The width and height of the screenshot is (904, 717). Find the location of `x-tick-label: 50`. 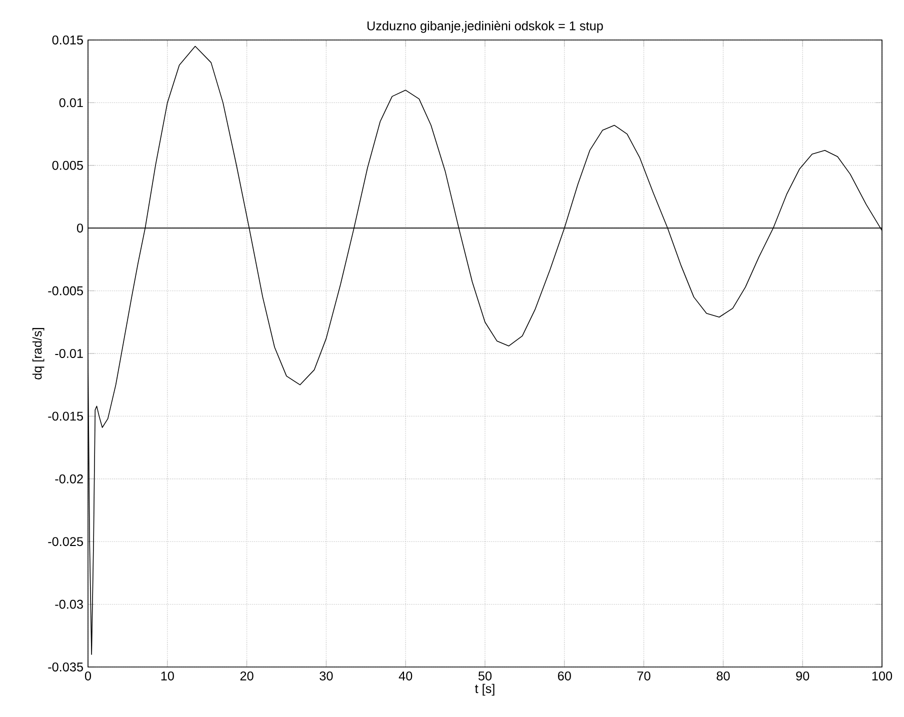

x-tick-label: 50 is located at coordinates (485, 675).